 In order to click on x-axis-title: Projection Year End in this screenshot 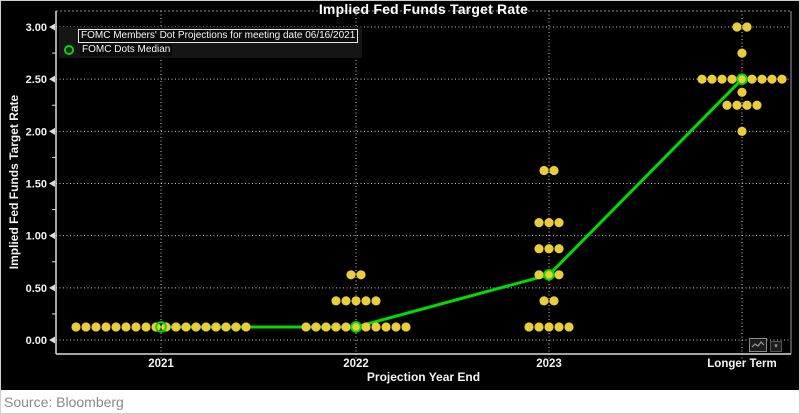, I will do `click(423, 377)`.